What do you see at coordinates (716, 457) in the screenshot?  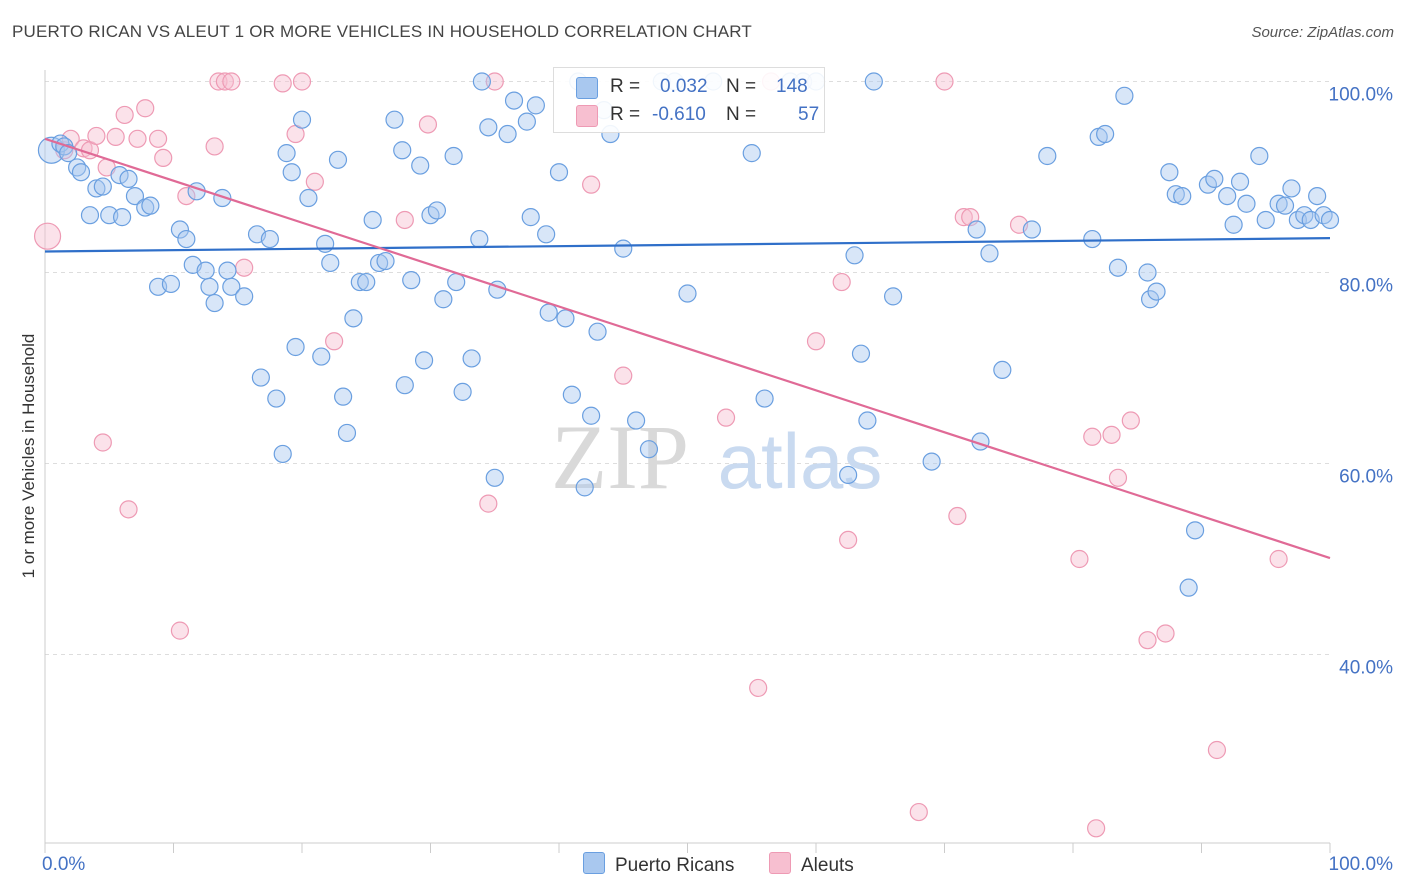 I see `watermark: ZIP atlas` at bounding box center [716, 457].